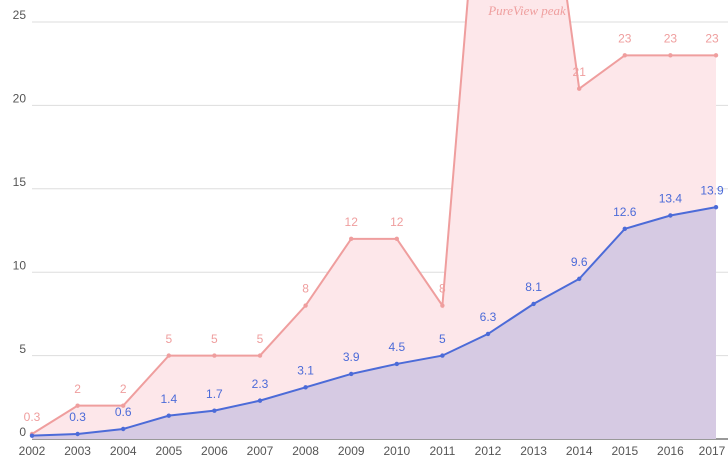 Image resolution: width=728 pixels, height=463 pixels. Describe the element at coordinates (305, 451) in the screenshot. I see `x-tick-label: 2008` at that location.